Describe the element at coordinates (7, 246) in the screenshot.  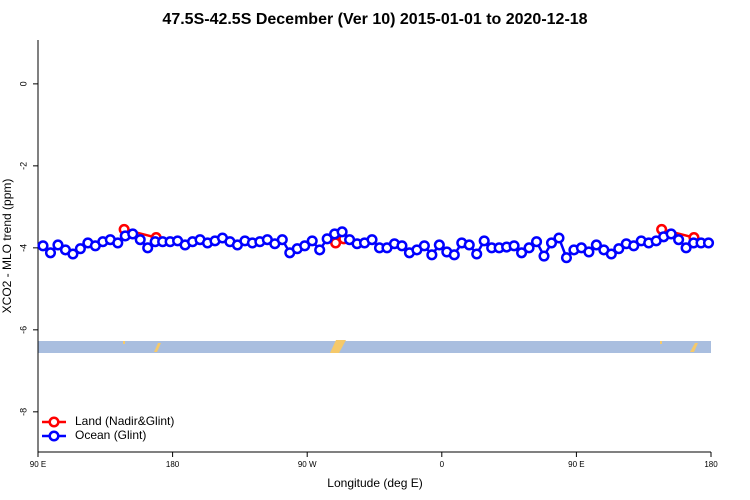
I see `y-axis-label: XCO2 - MLO trend (ppm)` at that location.